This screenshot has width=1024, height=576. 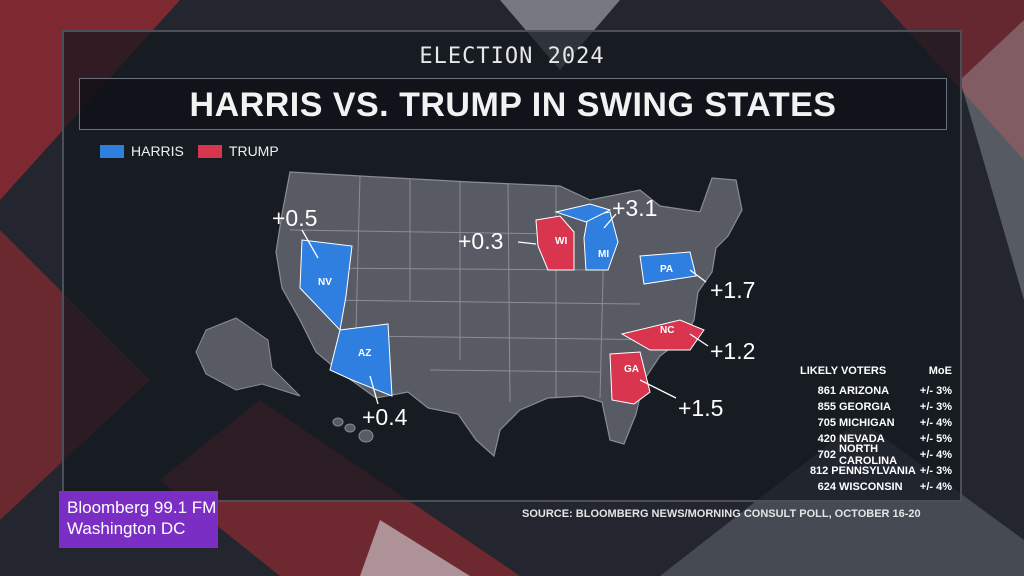 I want to click on voters-state: NEVADA, so click(x=862, y=439).